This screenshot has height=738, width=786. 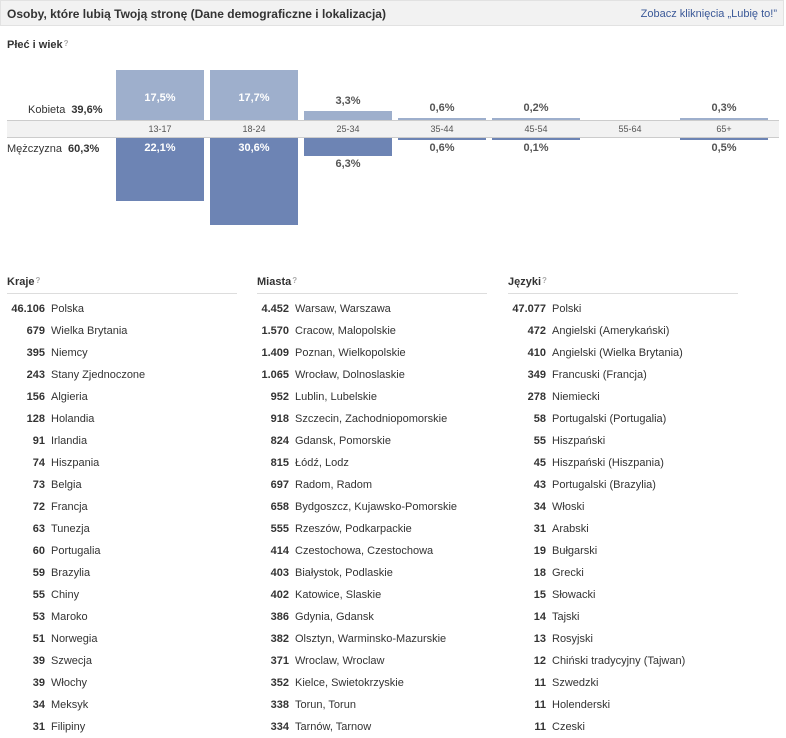 What do you see at coordinates (344, 573) in the screenshot?
I see `item-name: Białystok, Podlaskie` at bounding box center [344, 573].